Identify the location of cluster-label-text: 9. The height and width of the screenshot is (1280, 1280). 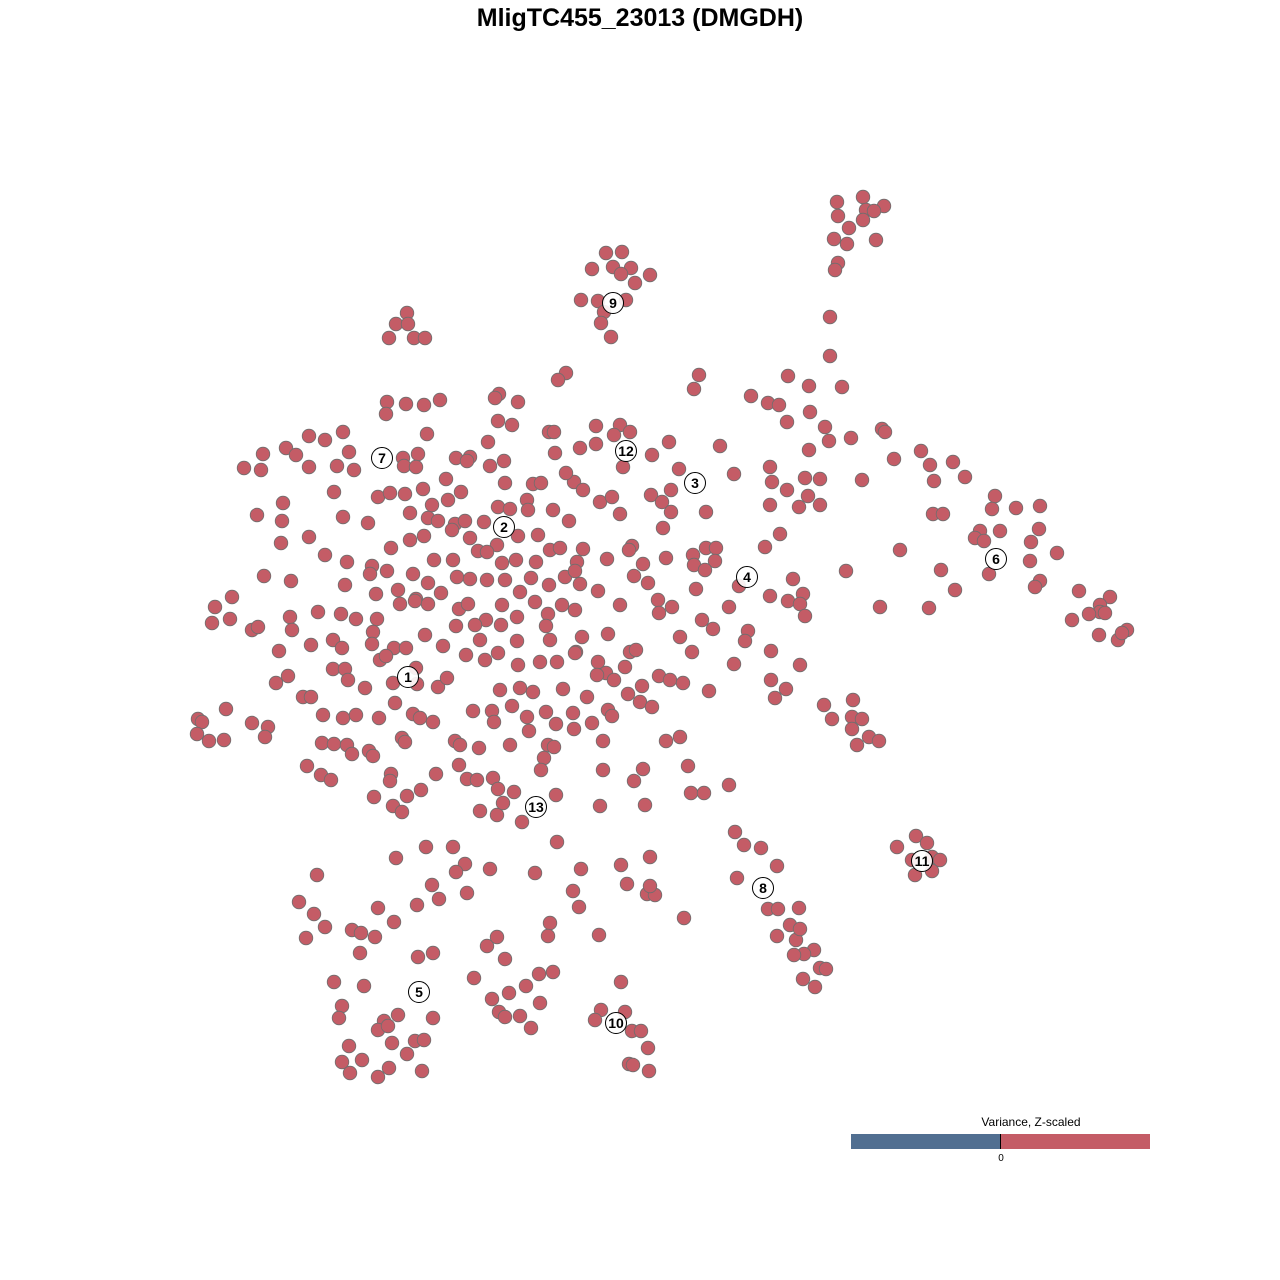
(613, 303).